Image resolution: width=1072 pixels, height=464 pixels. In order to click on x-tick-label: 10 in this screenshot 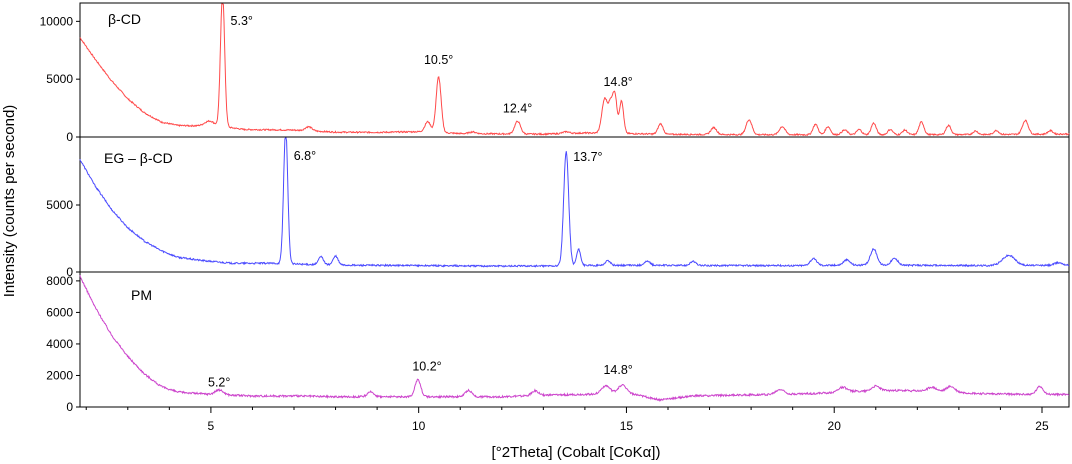, I will do `click(419, 426)`.